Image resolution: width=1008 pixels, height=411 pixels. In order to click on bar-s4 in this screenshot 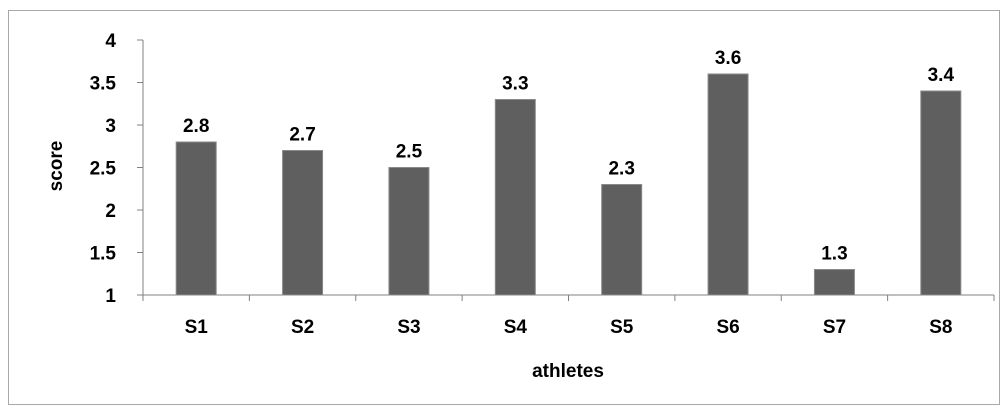, I will do `click(515, 197)`.